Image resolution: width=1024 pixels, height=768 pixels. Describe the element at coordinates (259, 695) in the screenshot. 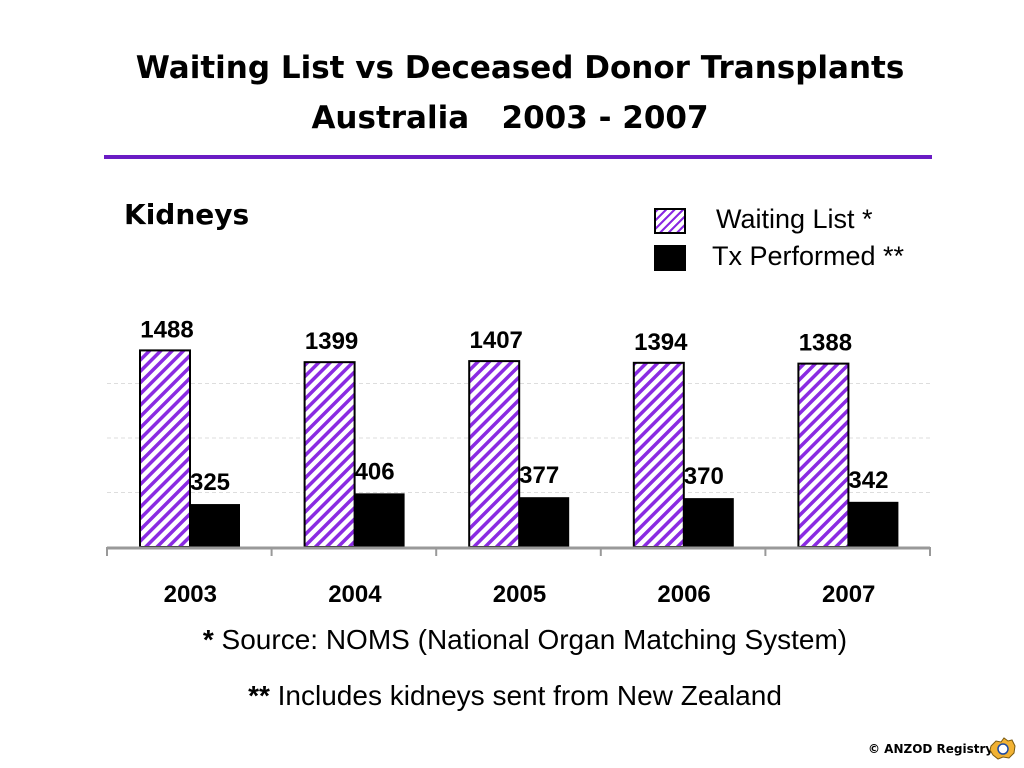

I see `footnote-marker: **` at that location.